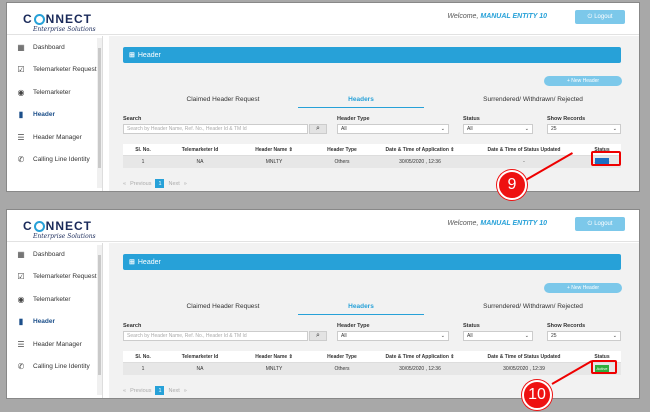 The width and height of the screenshot is (650, 412). What do you see at coordinates (200, 369) in the screenshot?
I see `cell-telemarketer-id: NA` at bounding box center [200, 369].